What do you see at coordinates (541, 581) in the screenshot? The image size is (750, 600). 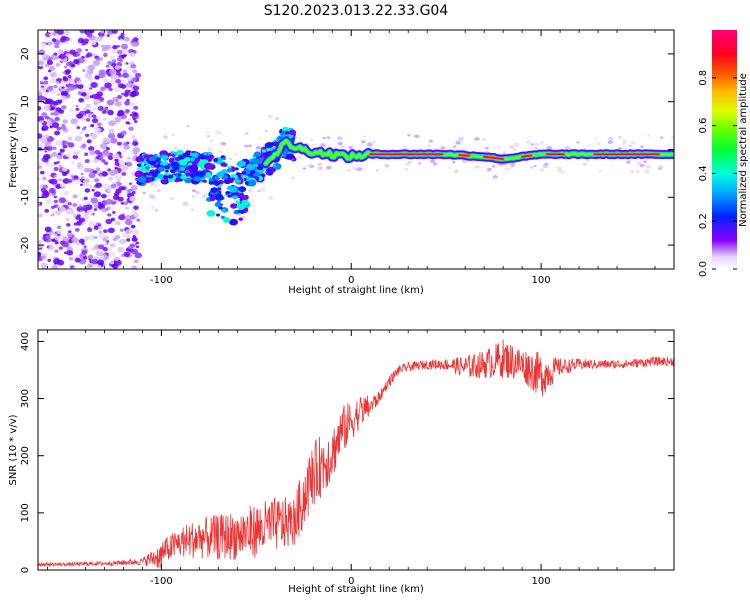 I see `snr-x-tick-label: 100` at bounding box center [541, 581].